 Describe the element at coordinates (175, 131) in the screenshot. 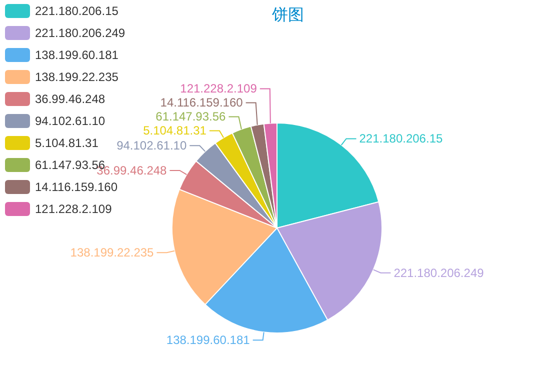

I see `slice-label: 5.104.81.31` at that location.